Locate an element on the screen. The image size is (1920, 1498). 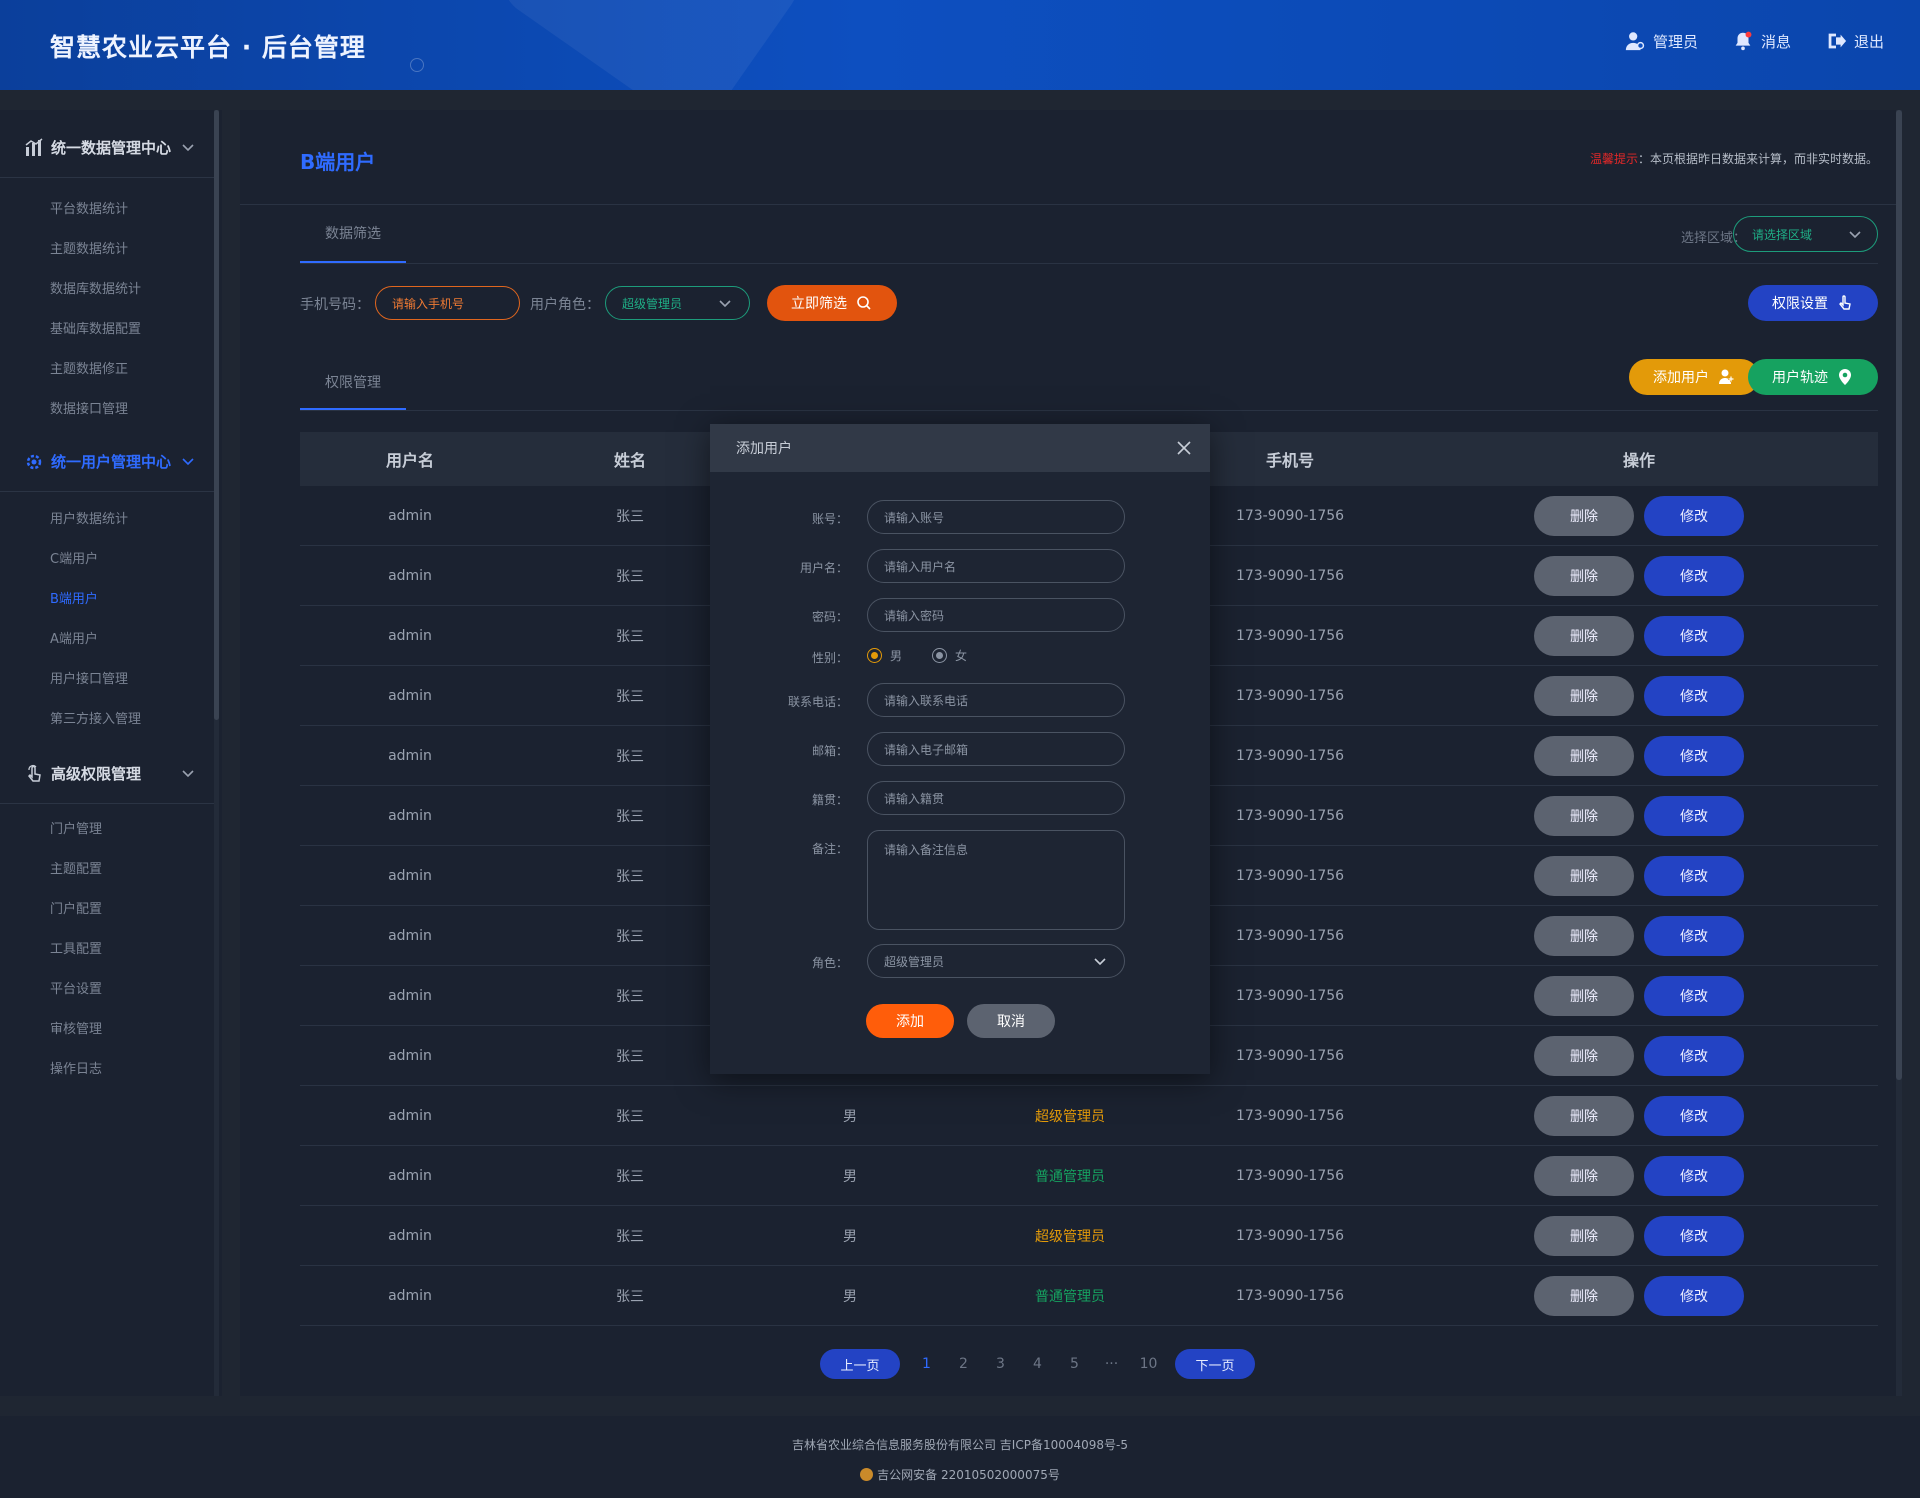
remark-textarea: 请输入备注信息 is located at coordinates (996, 880).